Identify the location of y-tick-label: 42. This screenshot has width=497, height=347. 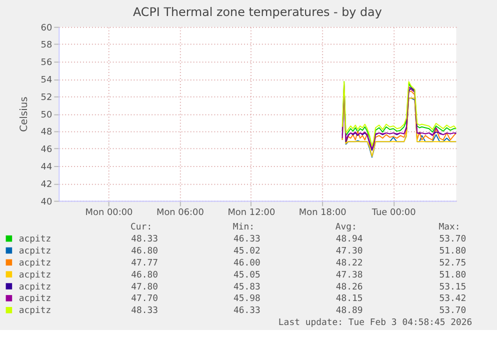
(46, 185).